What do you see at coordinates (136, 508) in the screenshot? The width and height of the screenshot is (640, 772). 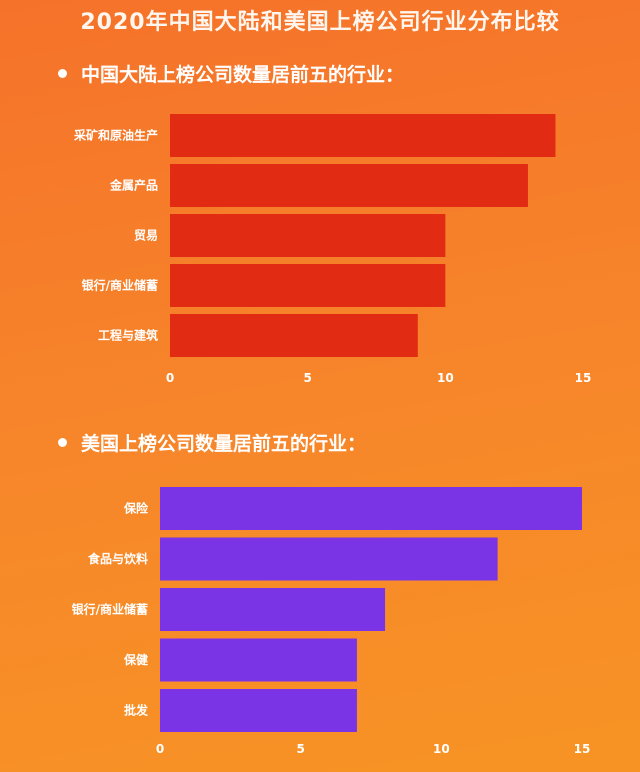 I see `us-category-label: 保险` at bounding box center [136, 508].